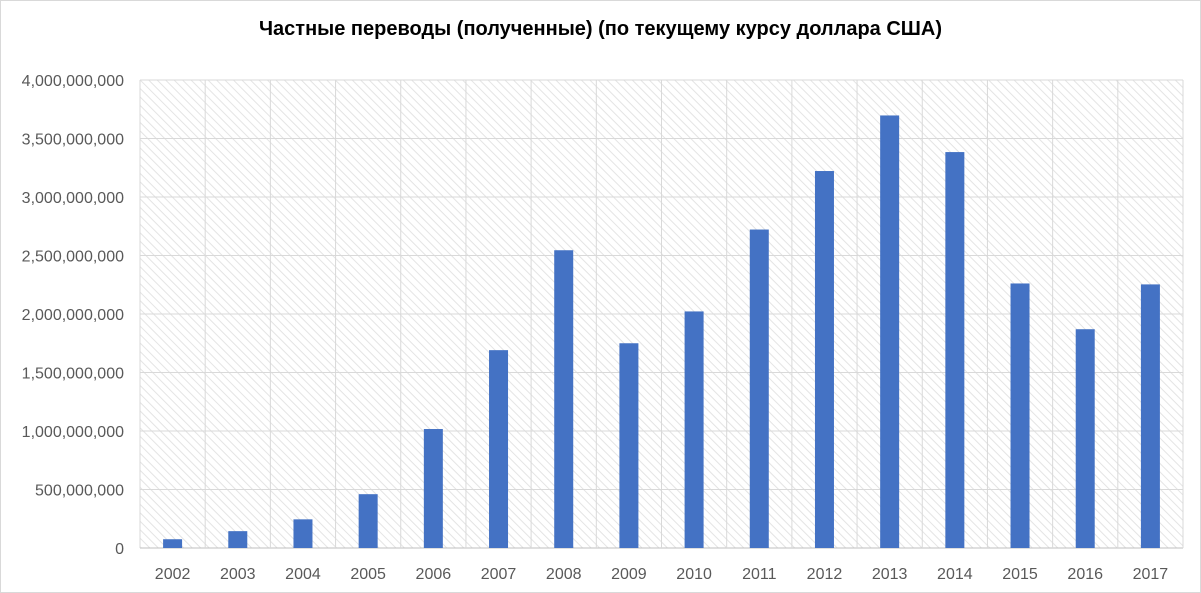 The width and height of the screenshot is (1201, 593). I want to click on bar-2015, so click(1020, 415).